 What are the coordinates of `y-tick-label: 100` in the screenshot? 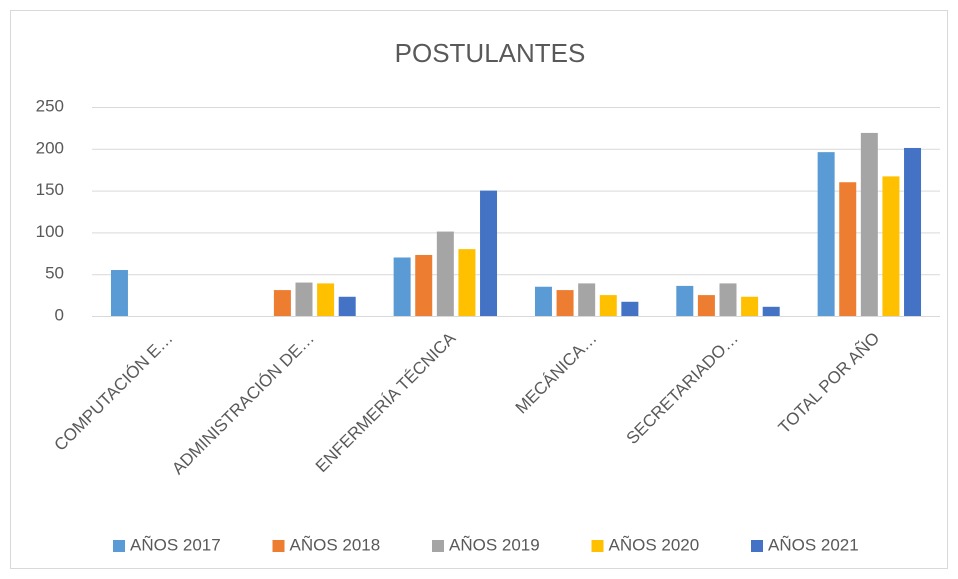 It's located at (50, 231).